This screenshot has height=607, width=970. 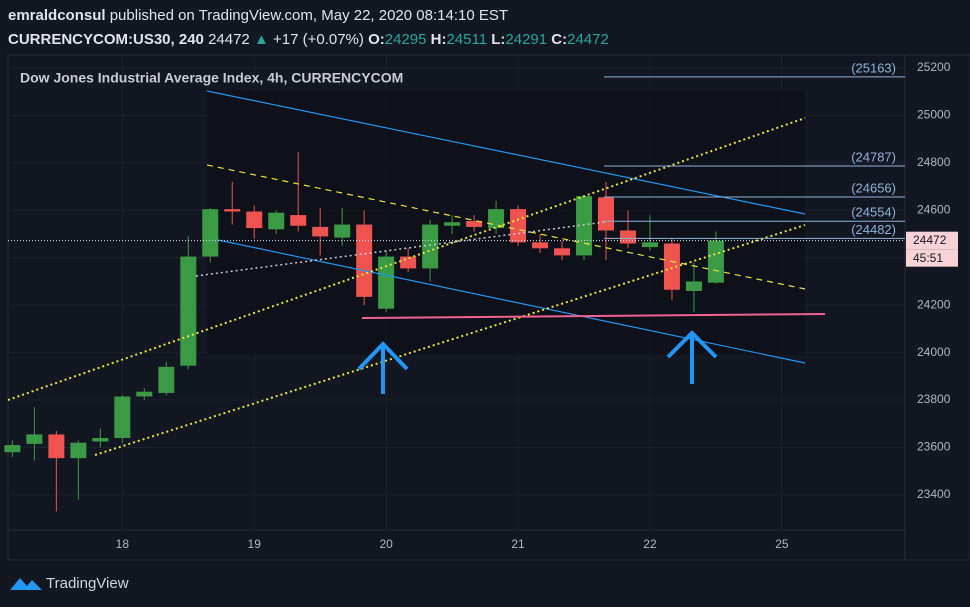 I want to click on last: 24472, so click(x=229, y=39).